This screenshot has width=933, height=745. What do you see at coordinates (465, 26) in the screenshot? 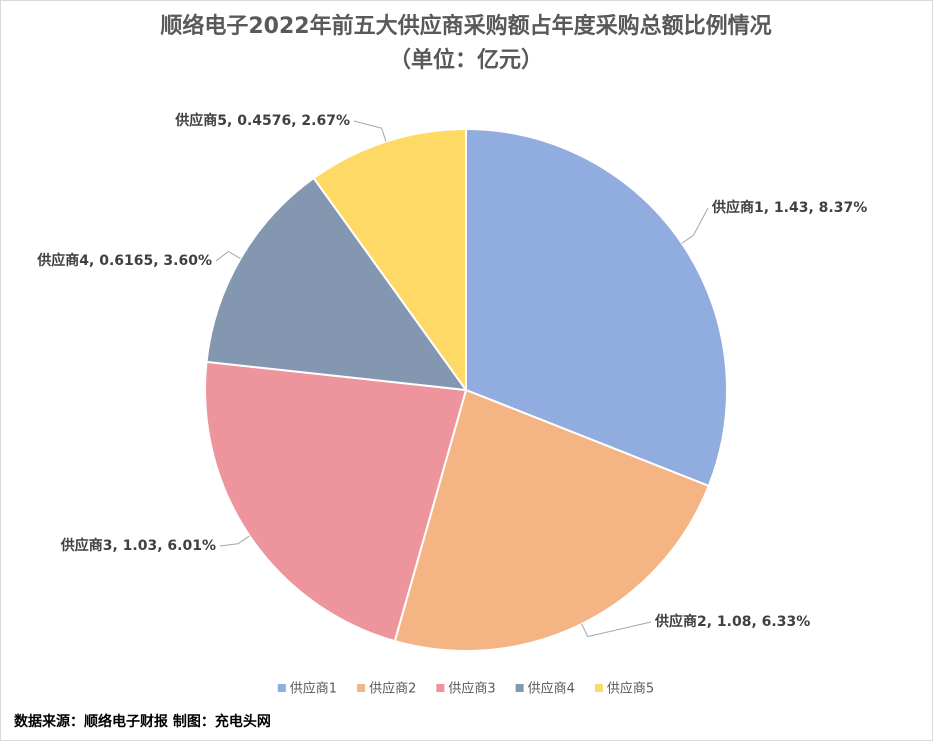
I see `chart-title: 顺络电子2022年前五大供应商采购额占年度采购总额比例情况` at bounding box center [465, 26].